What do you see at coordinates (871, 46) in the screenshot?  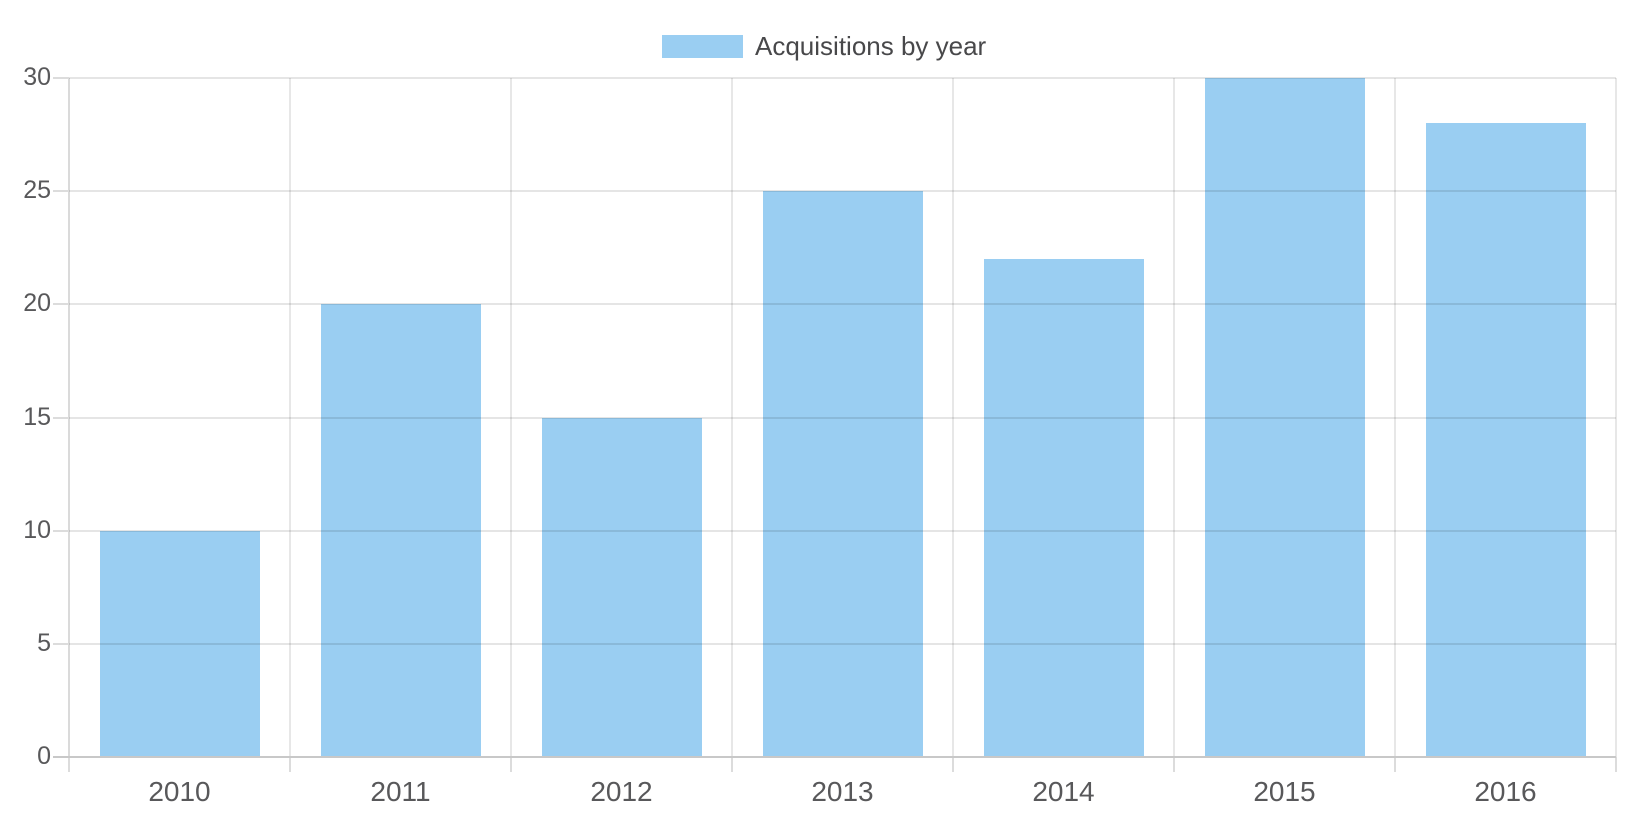 I see `legend-label: Acquisitions by year` at bounding box center [871, 46].